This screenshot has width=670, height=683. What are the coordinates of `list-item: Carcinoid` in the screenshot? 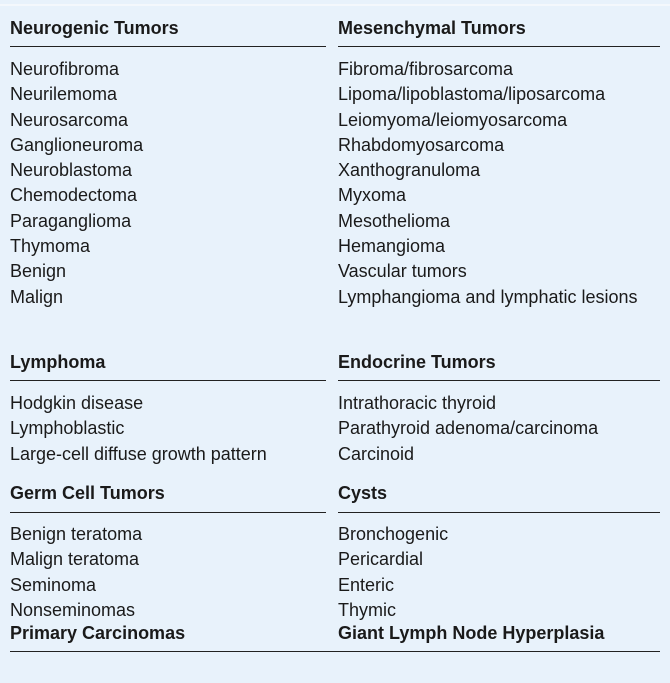 It's located at (376, 453).